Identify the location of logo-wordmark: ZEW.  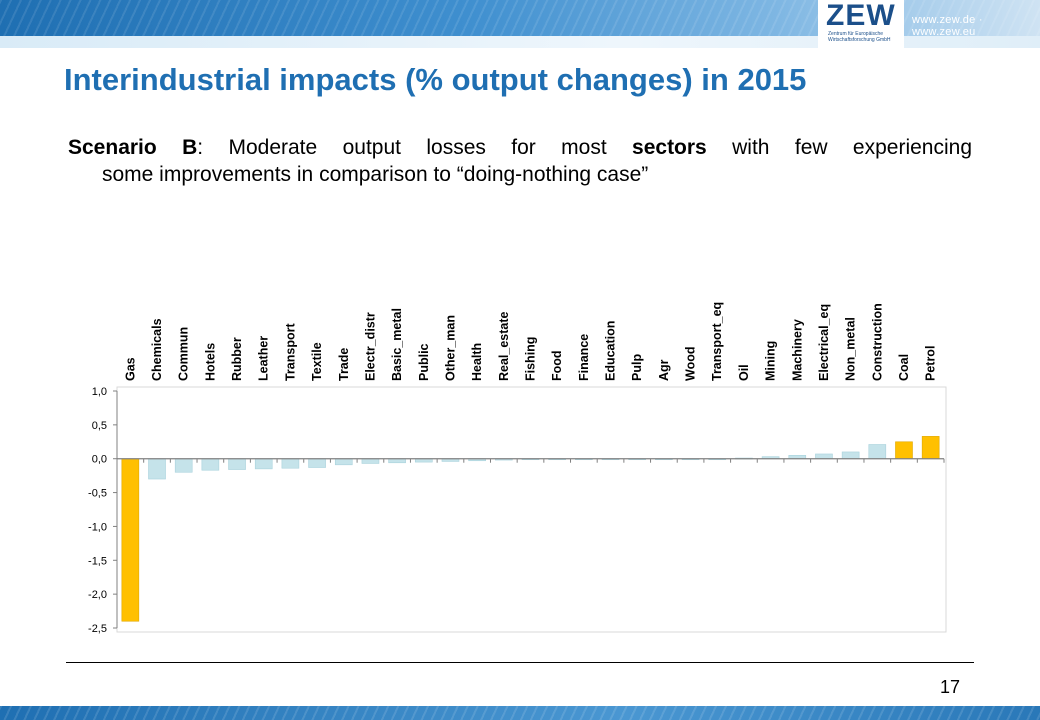
(861, 16).